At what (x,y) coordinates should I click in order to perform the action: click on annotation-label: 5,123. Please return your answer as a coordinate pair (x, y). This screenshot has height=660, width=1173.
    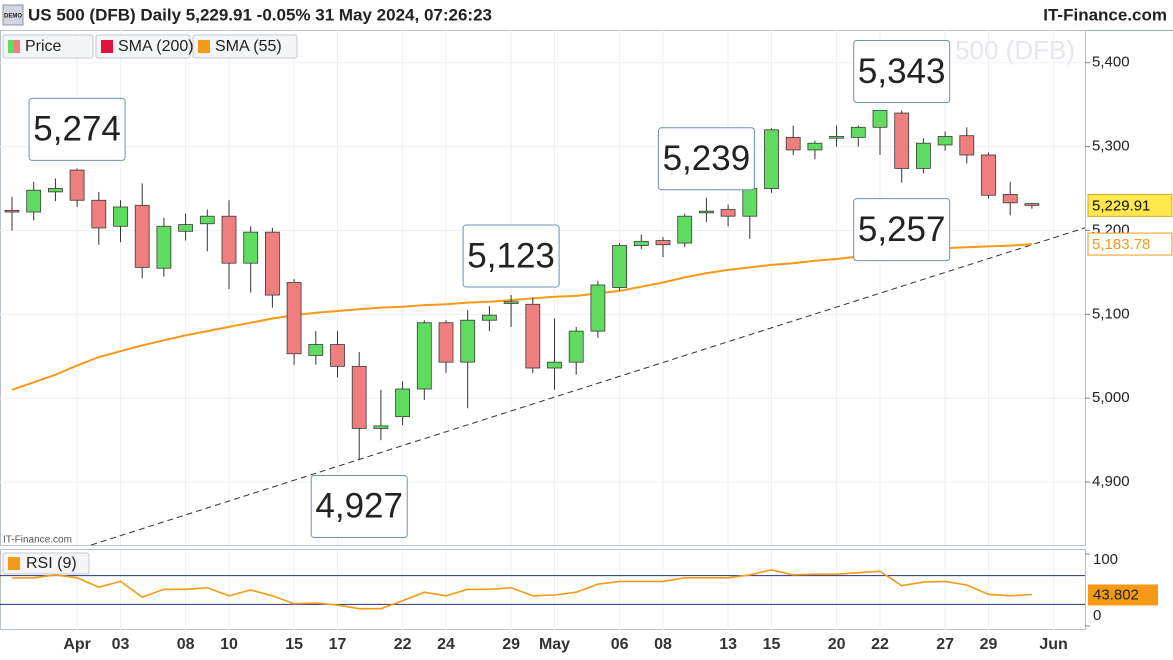
    Looking at the image, I should click on (511, 255).